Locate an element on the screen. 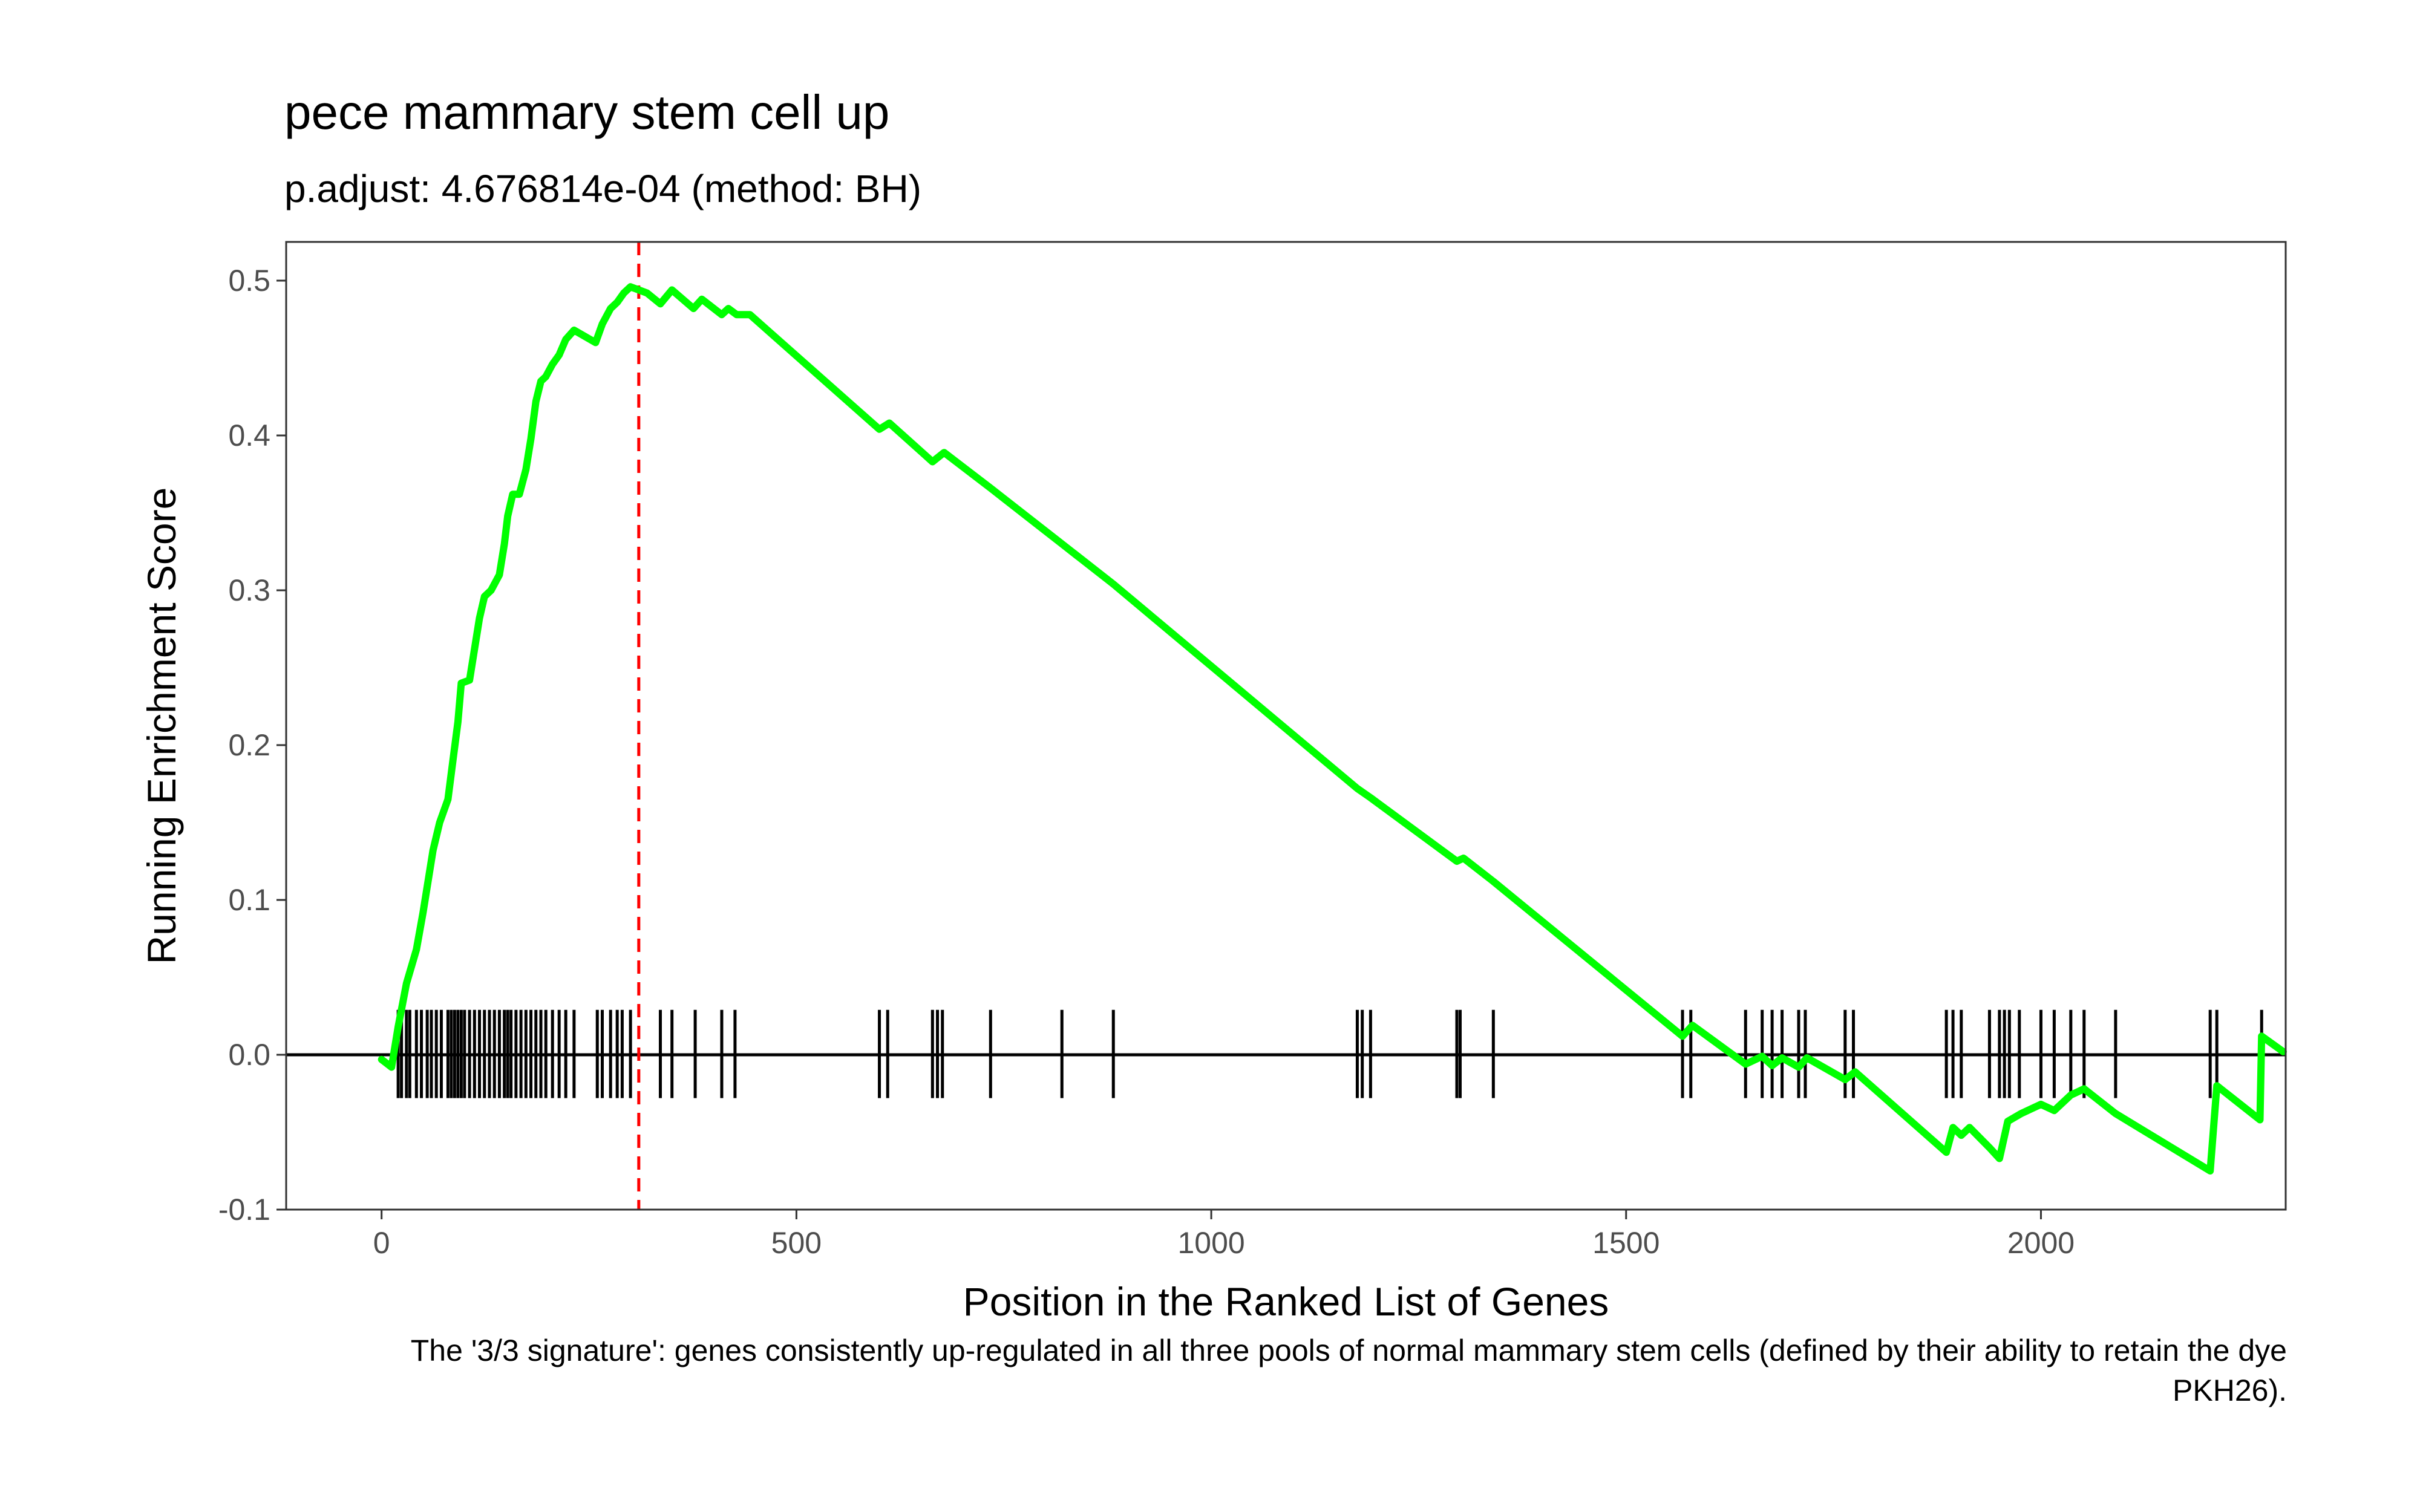  y-tick-label: 0.3 is located at coordinates (249, 590).